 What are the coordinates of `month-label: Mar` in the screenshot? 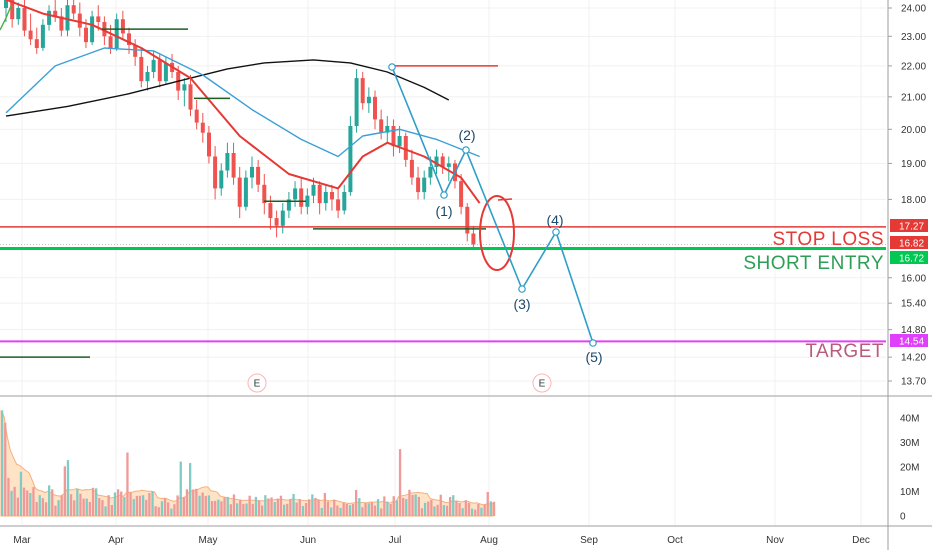 It's located at (22, 540).